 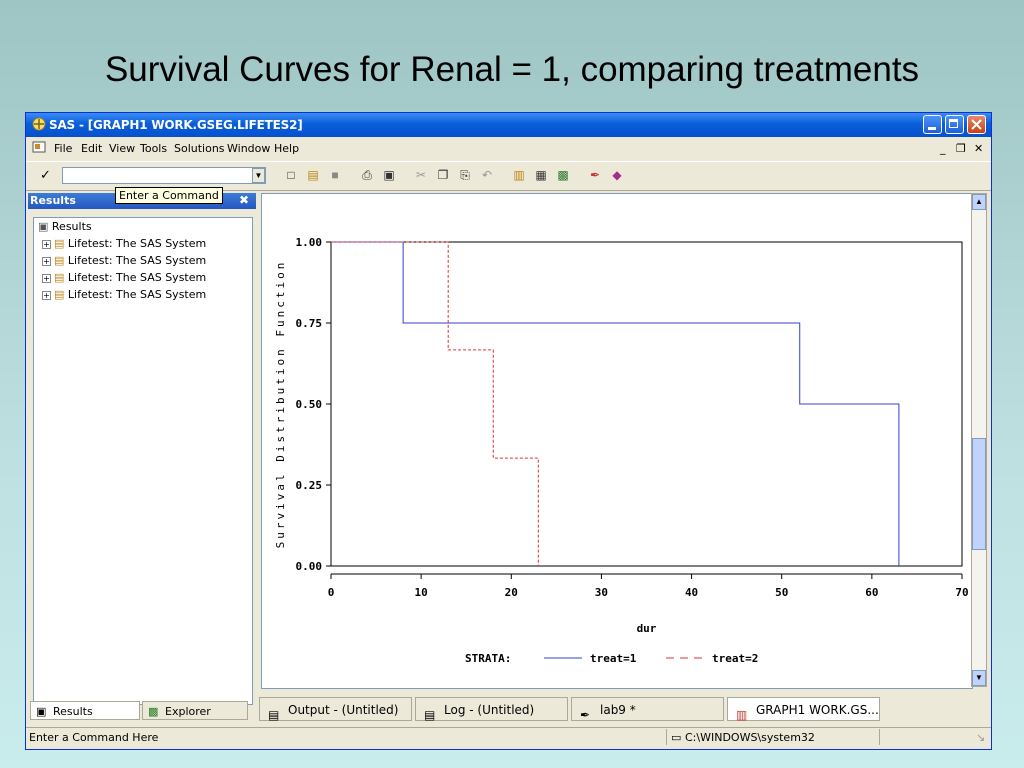 I want to click on checkmark-icon: ✓, so click(x=45, y=174).